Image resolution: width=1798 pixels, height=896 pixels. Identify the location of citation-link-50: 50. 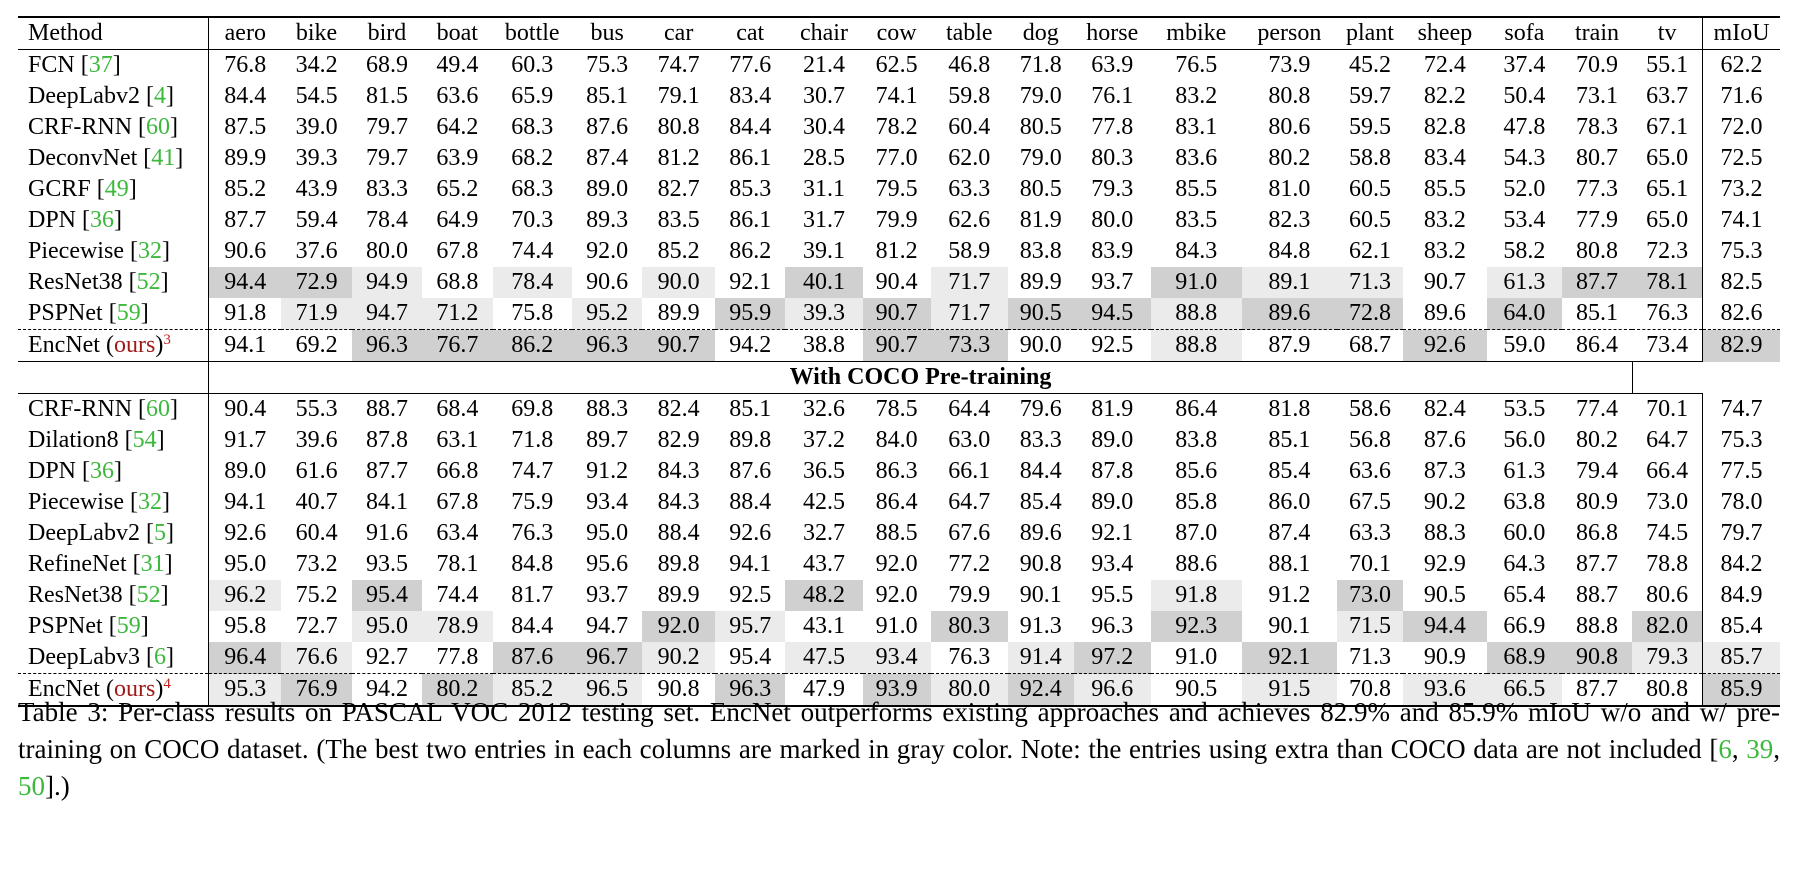
(31, 786).